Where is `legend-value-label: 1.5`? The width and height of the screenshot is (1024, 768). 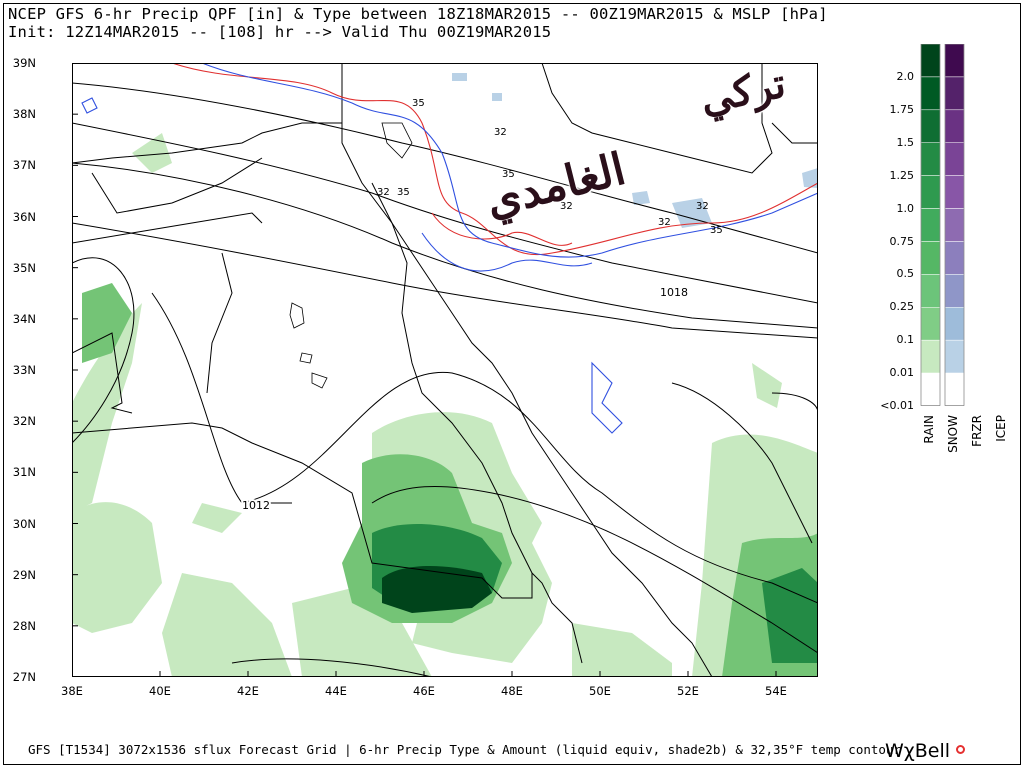 legend-value-label: 1.5 is located at coordinates (905, 142).